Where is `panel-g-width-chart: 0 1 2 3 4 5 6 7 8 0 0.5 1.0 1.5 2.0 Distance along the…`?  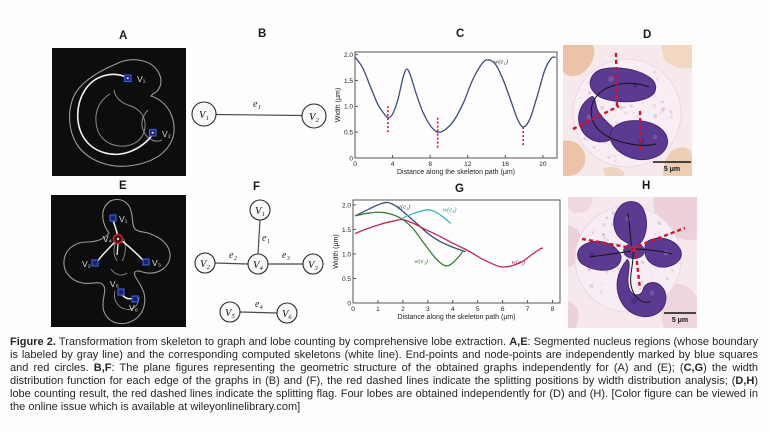
panel-g-width-chart: 0 1 2 3 4 5 6 7 8 0 0.5 1.0 1.5 2.0 Distance along the… is located at coordinates (447, 260).